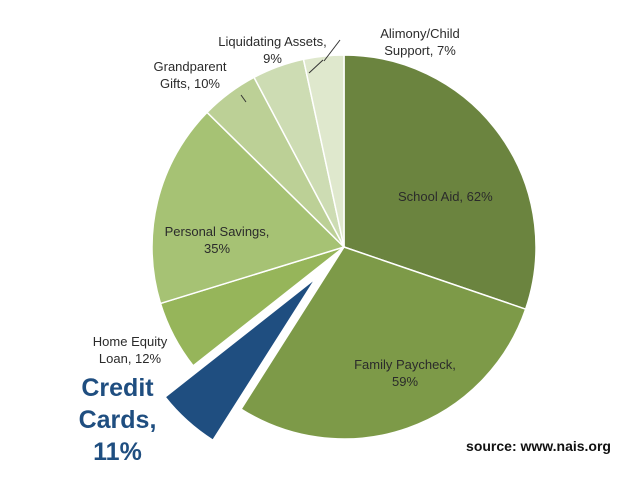  Describe the element at coordinates (190, 75) in the screenshot. I see `label-grandparent-gifts: Grandparent Gifts, 10%` at that location.